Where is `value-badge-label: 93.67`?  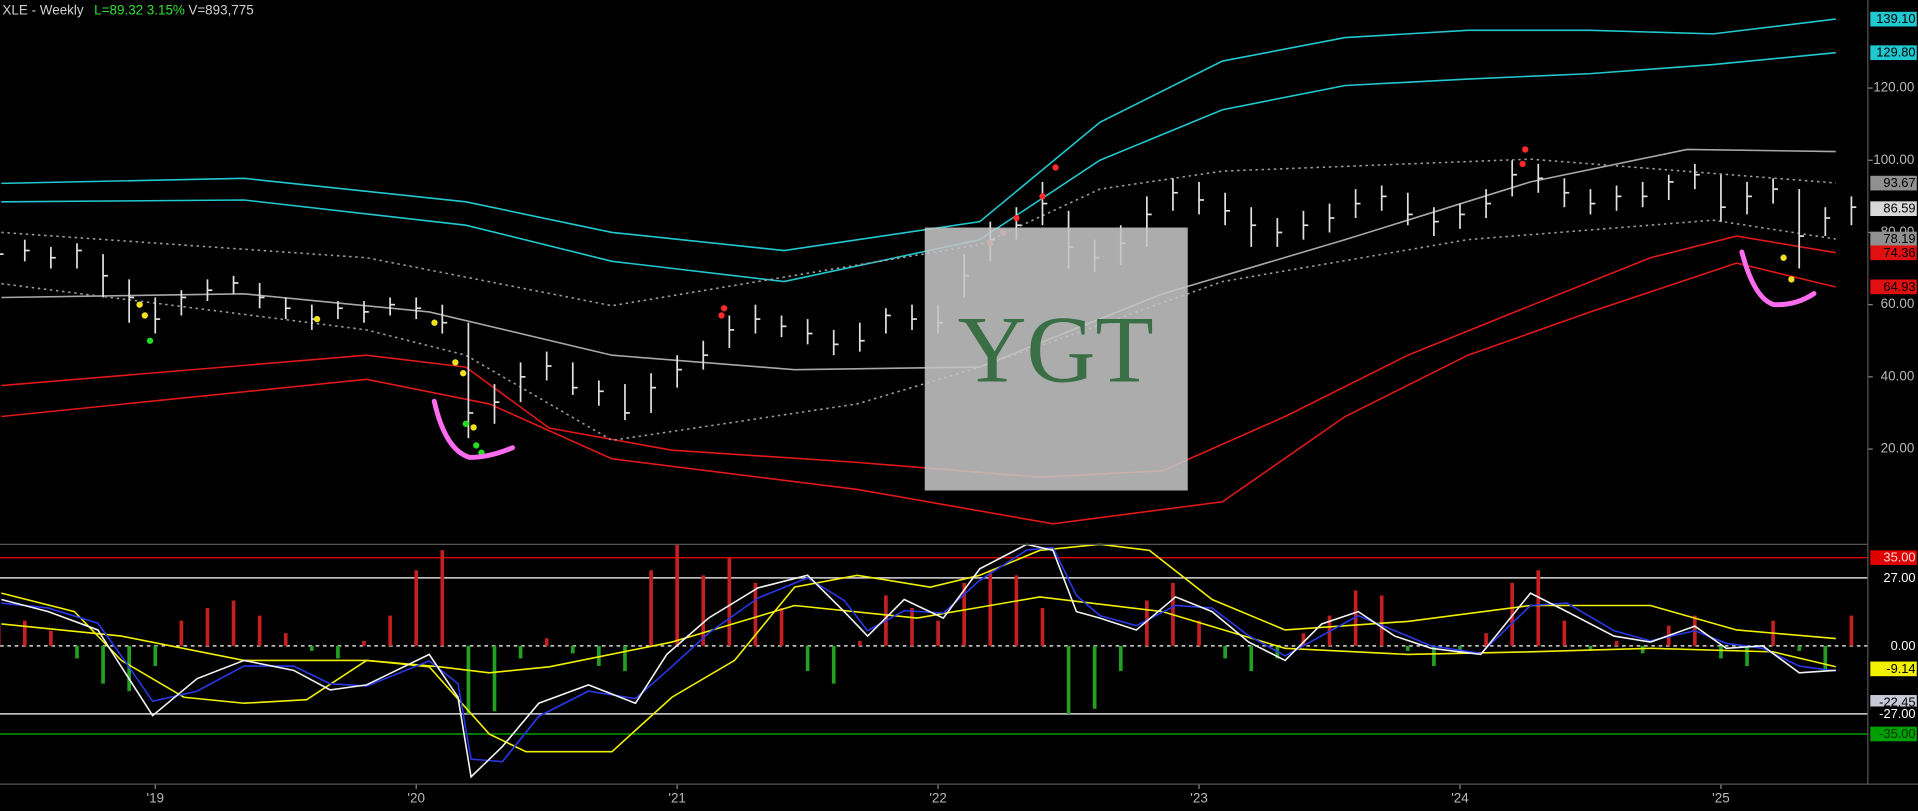 value-badge-label: 93.67 is located at coordinates (1899, 182).